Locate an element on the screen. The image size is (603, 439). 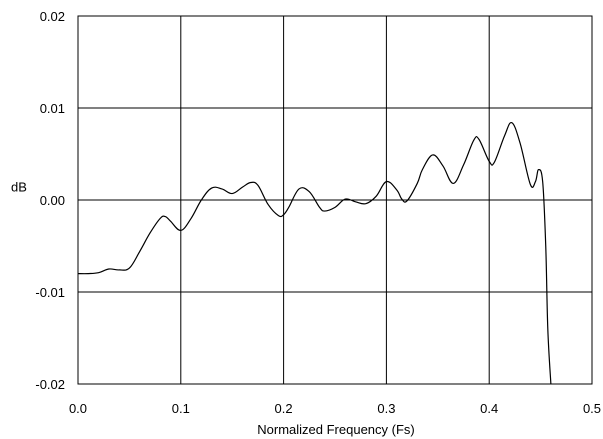
x-tick-label: 0.1 is located at coordinates (181, 408).